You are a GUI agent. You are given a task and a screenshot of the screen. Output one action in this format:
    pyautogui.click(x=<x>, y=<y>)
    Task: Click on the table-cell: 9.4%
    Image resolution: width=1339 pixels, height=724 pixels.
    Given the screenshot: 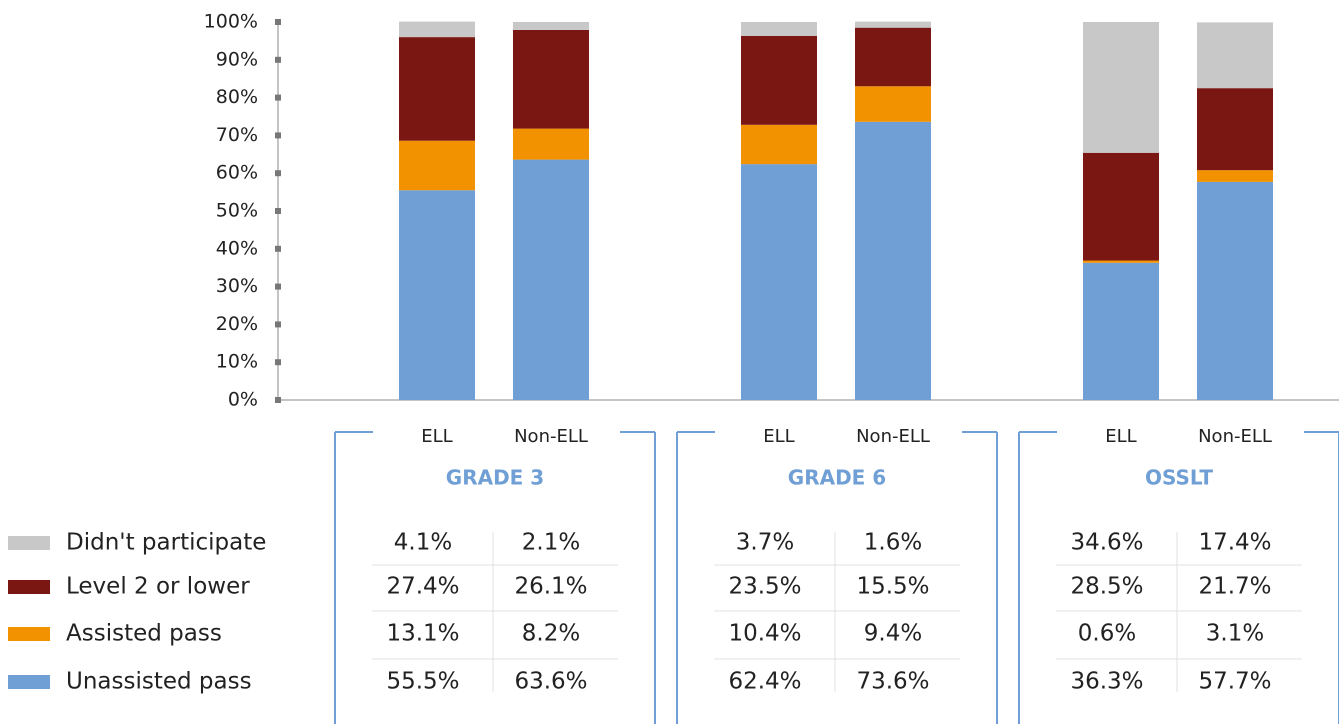 What is the action you would take?
    pyautogui.click(x=893, y=634)
    